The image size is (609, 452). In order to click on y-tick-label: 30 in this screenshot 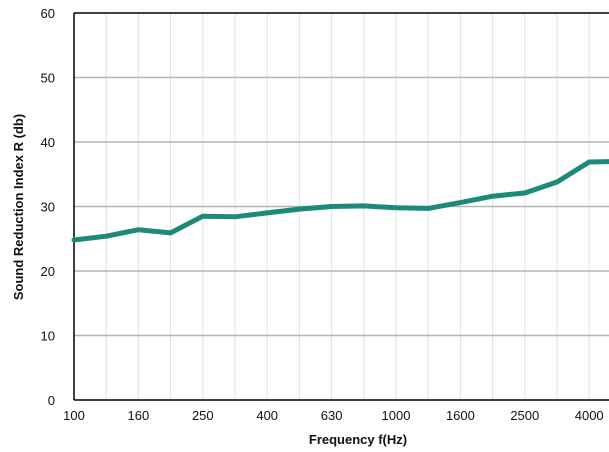, I will do `click(48, 207)`.